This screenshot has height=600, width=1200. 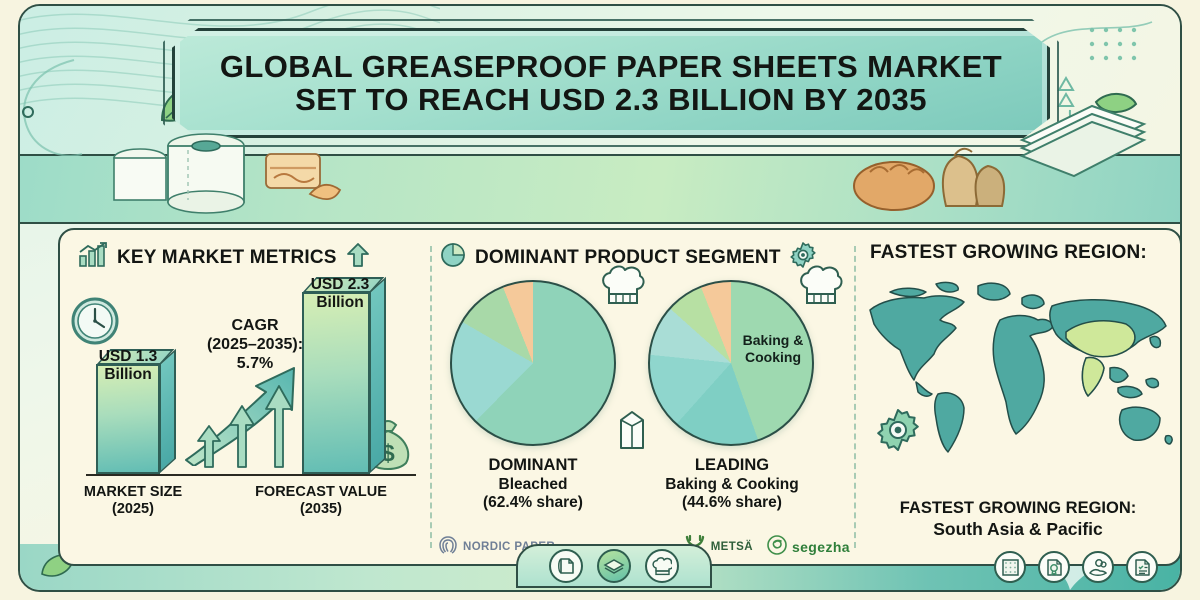 What do you see at coordinates (321, 492) in the screenshot?
I see `x-label-2-line1: FORECAST VALUE` at bounding box center [321, 492].